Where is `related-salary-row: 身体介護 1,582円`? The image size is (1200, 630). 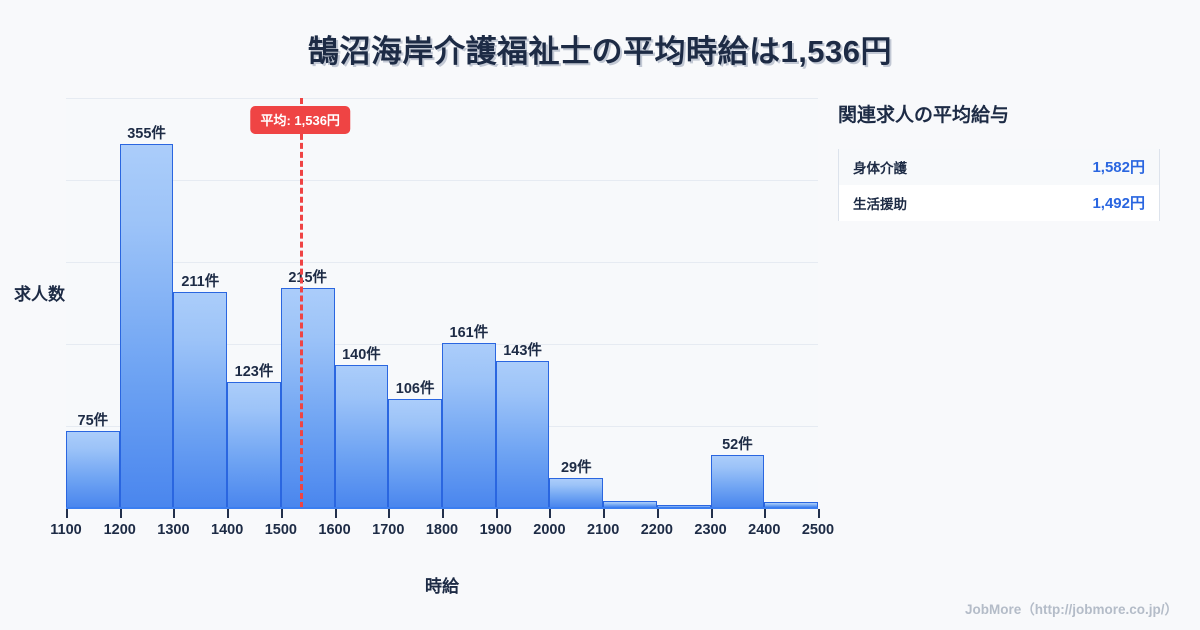
related-salary-row: 身体介護 1,582円 is located at coordinates (999, 167).